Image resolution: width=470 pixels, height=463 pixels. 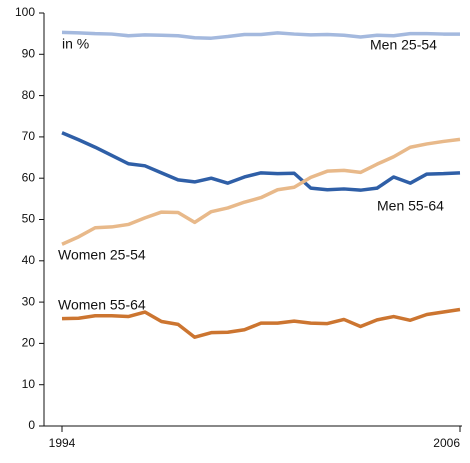 I want to click on y-tick-label: 10, so click(x=29, y=384).